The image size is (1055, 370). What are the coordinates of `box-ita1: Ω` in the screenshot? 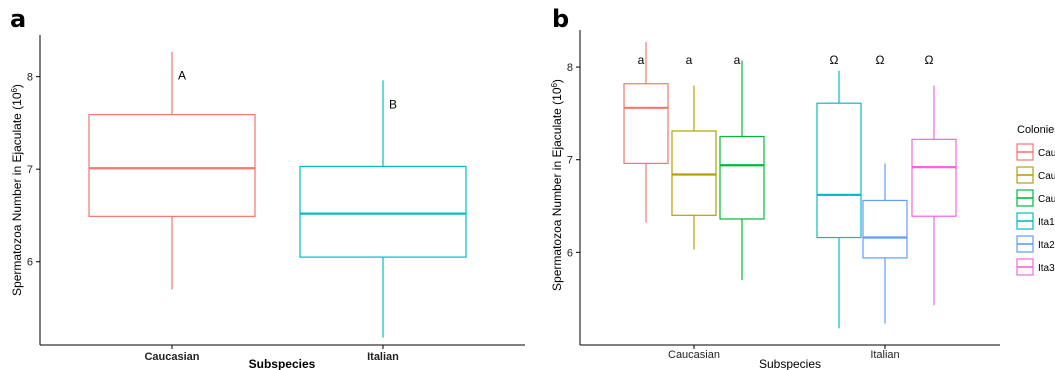 It's located at (839, 191).